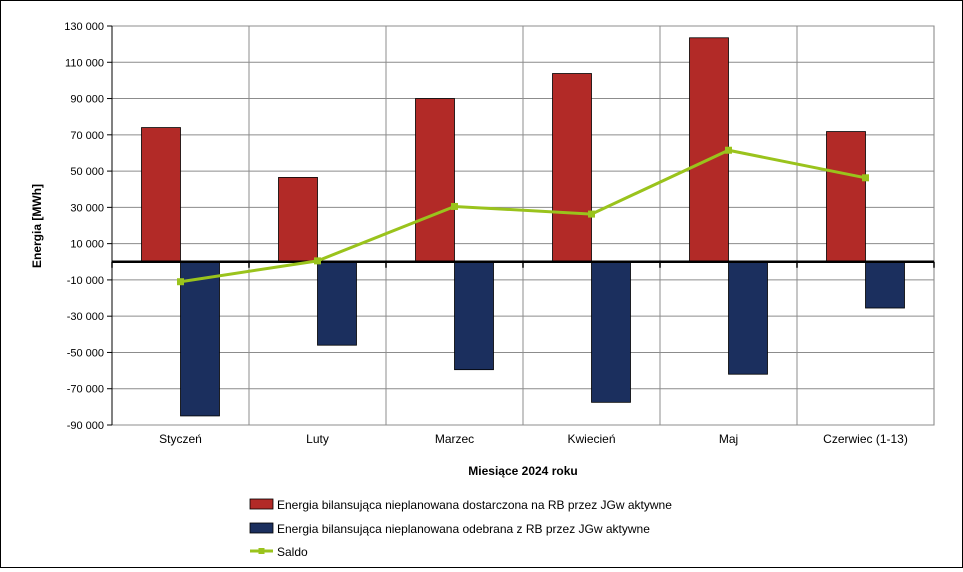 This screenshot has width=963, height=572. I want to click on y-tick-label: 10 000, so click(87, 245).